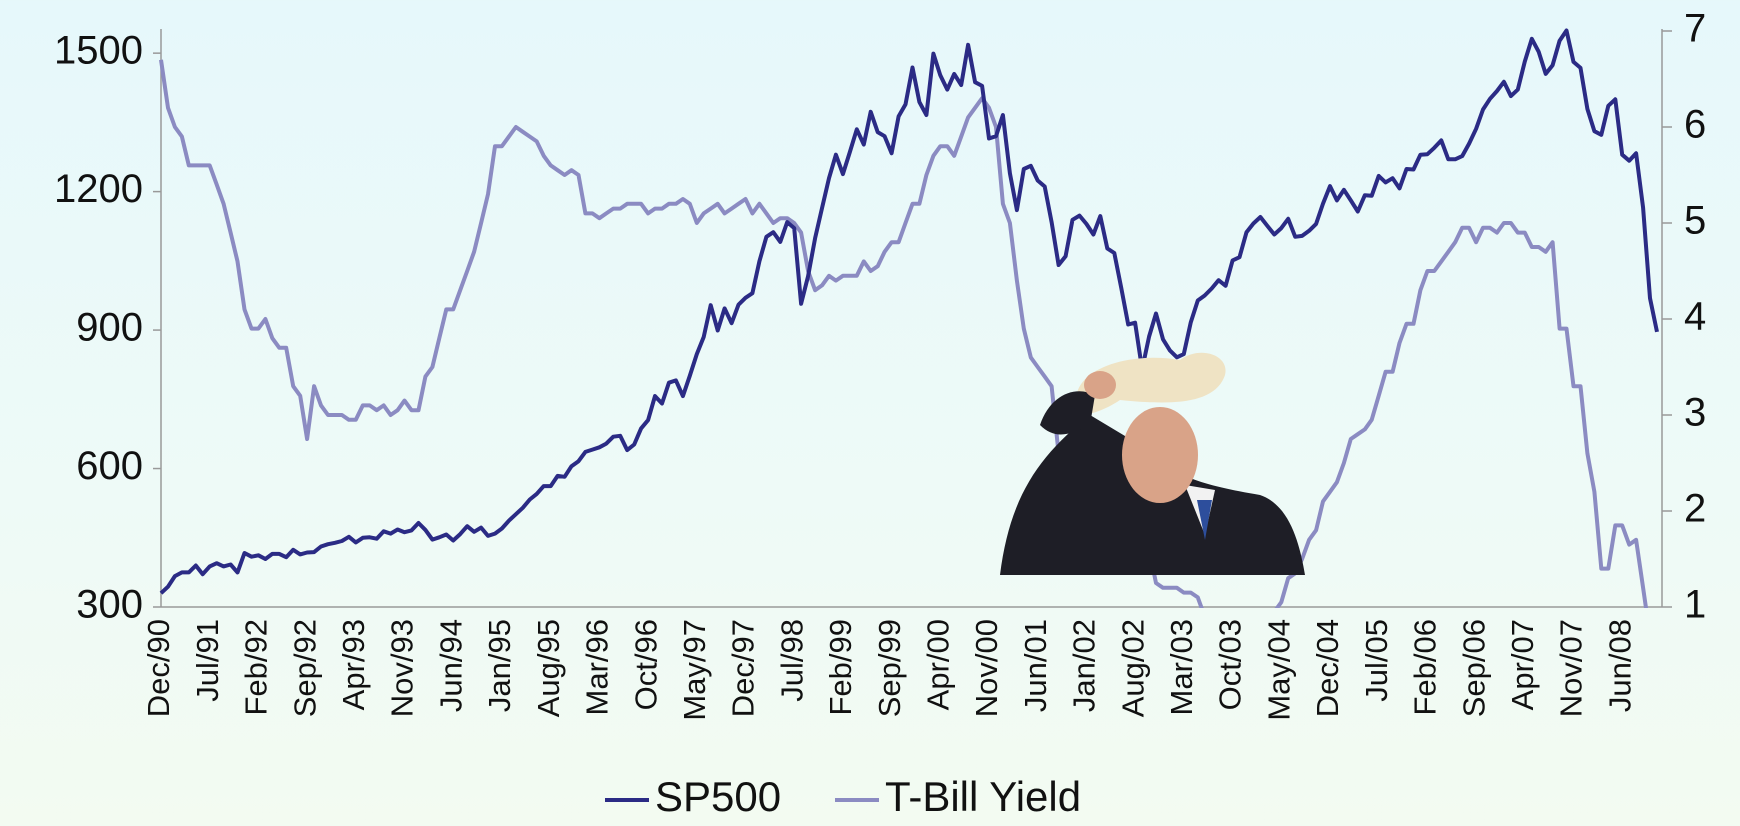 The image size is (1740, 826). I want to click on y2-tick-label: 4, so click(1695, 317).